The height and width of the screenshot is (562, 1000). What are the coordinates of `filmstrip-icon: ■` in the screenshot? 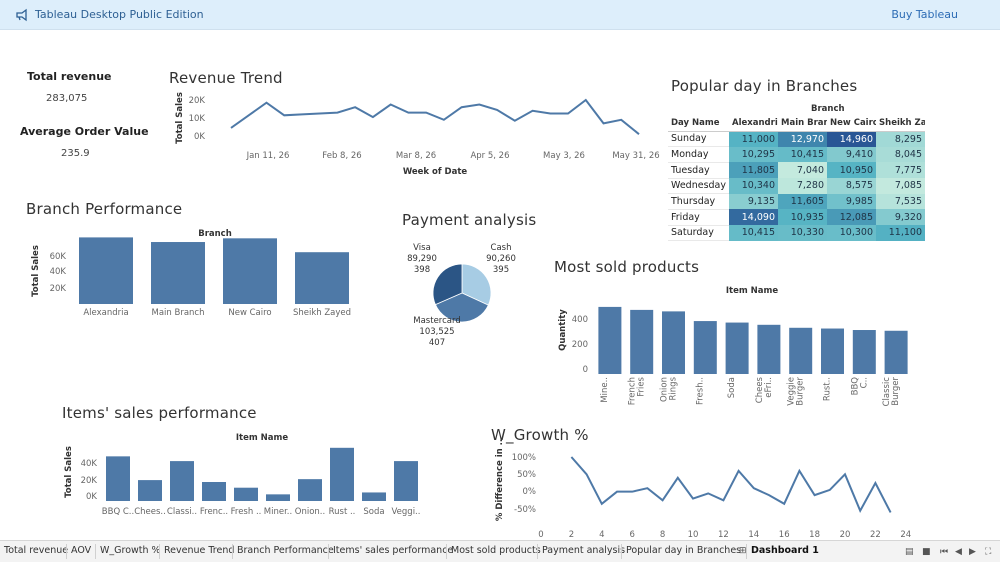 It's located at (926, 552).